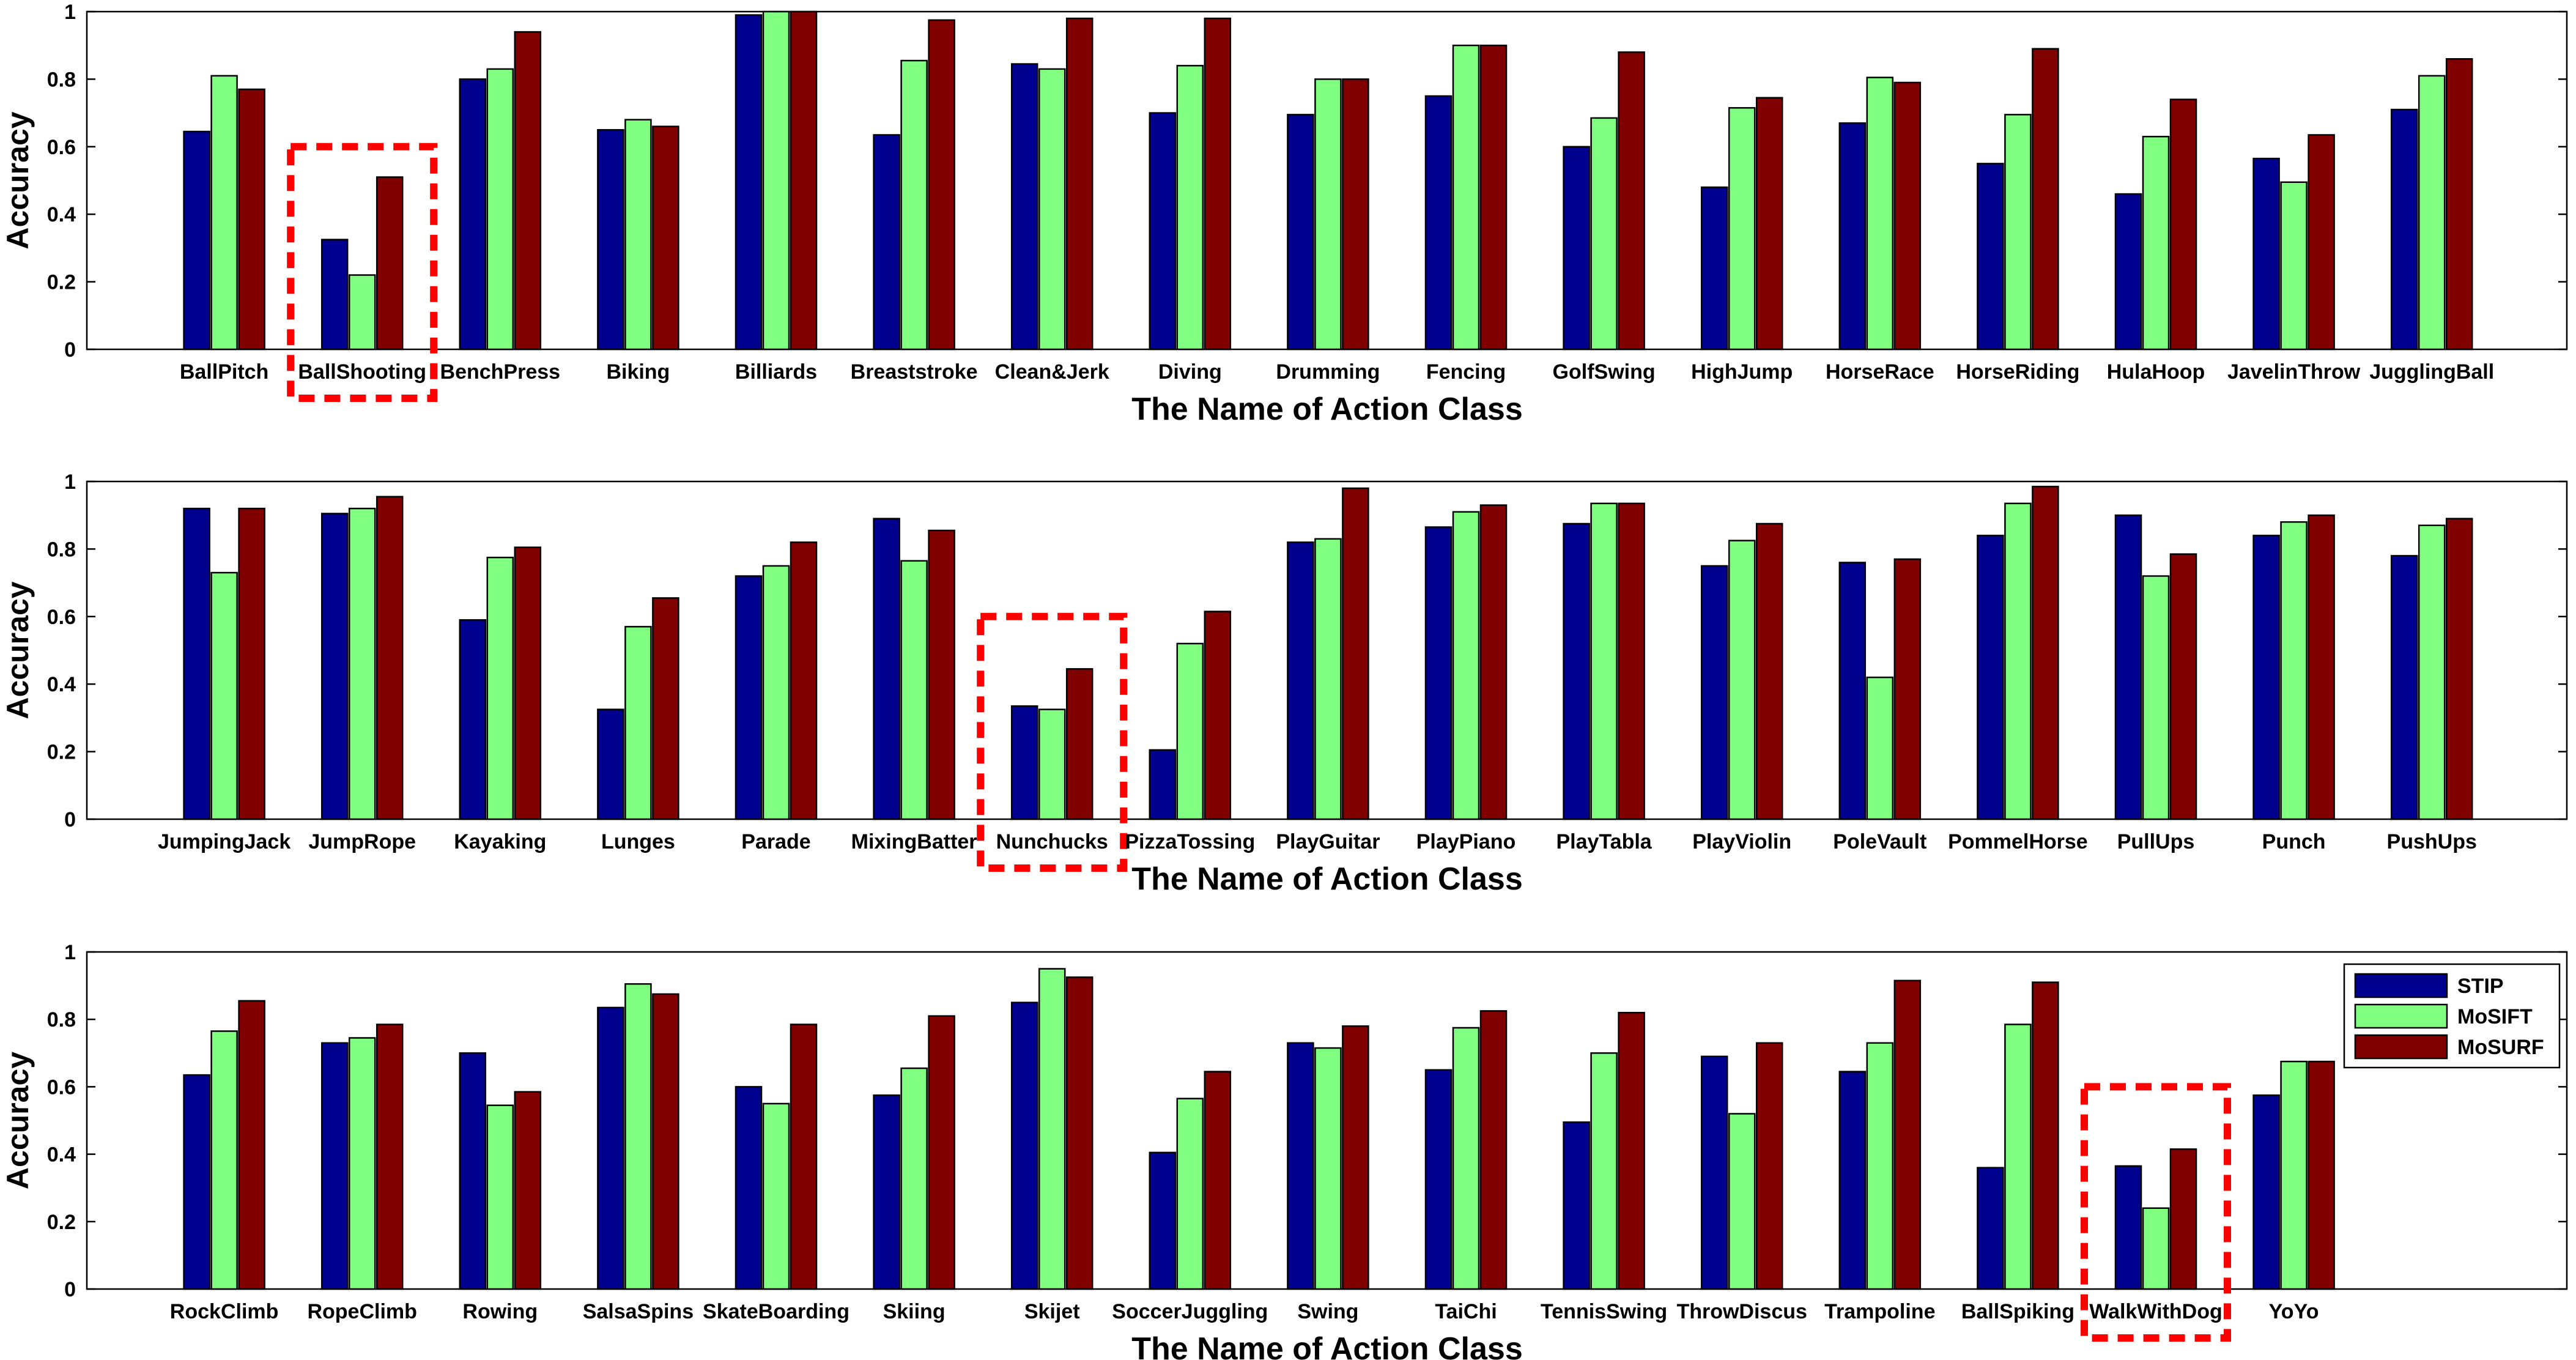 This screenshot has width=2576, height=1360. I want to click on chart3-ytick-label: 0.8, so click(61, 1019).